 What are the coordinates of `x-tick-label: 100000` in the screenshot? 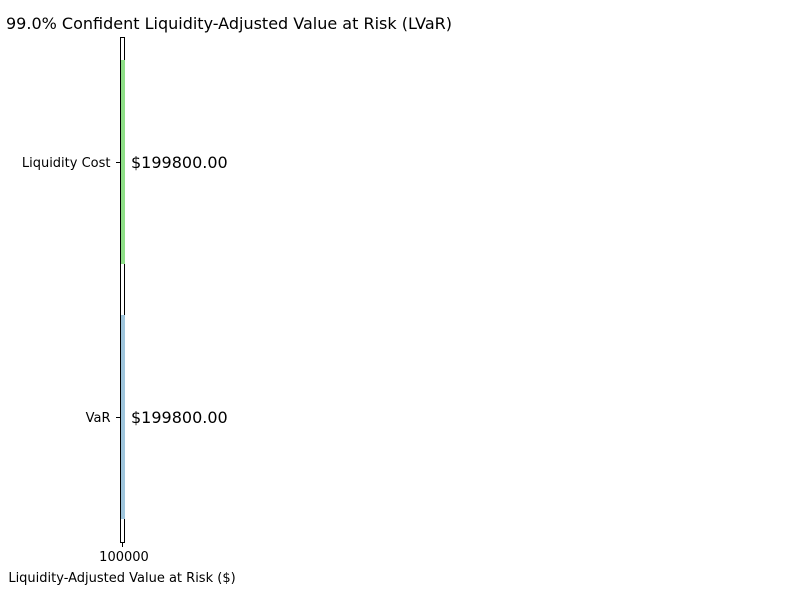 It's located at (124, 557).